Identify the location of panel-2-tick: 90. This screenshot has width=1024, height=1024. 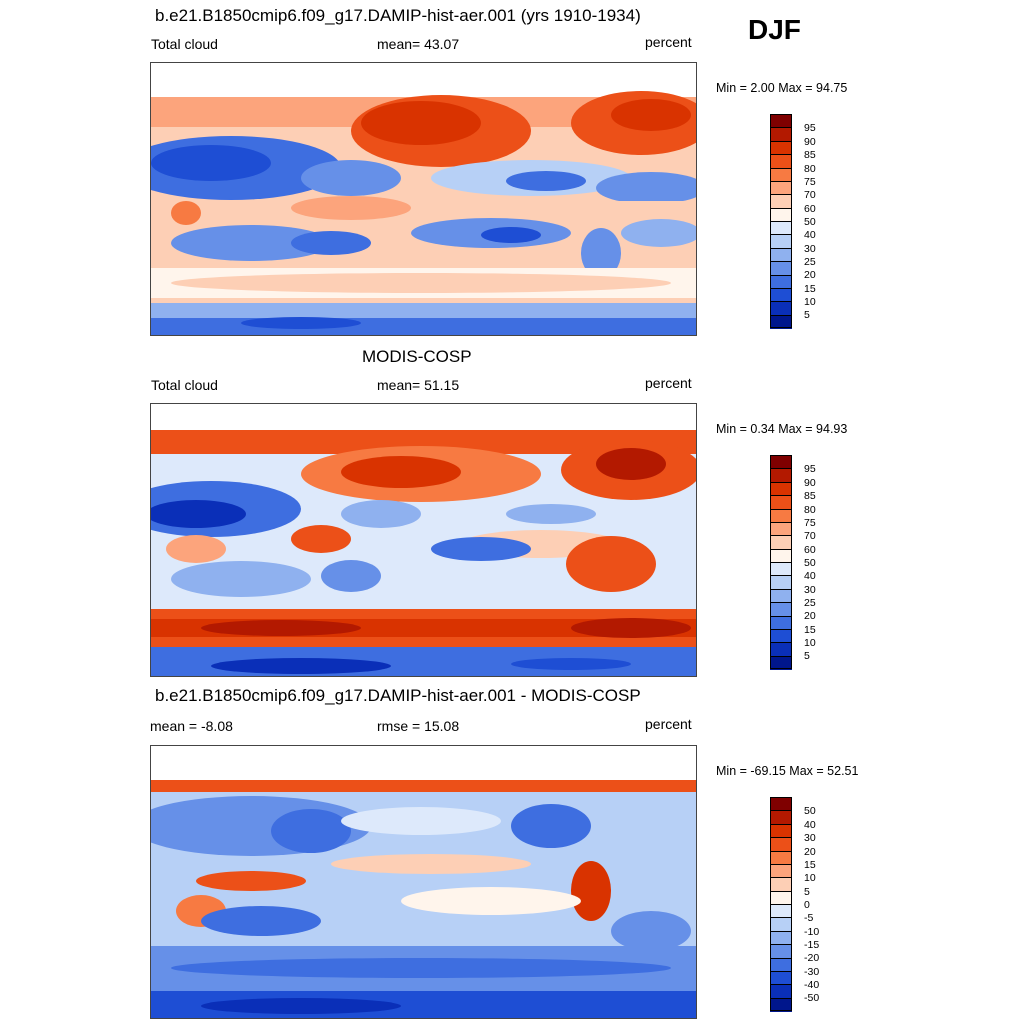
(810, 483).